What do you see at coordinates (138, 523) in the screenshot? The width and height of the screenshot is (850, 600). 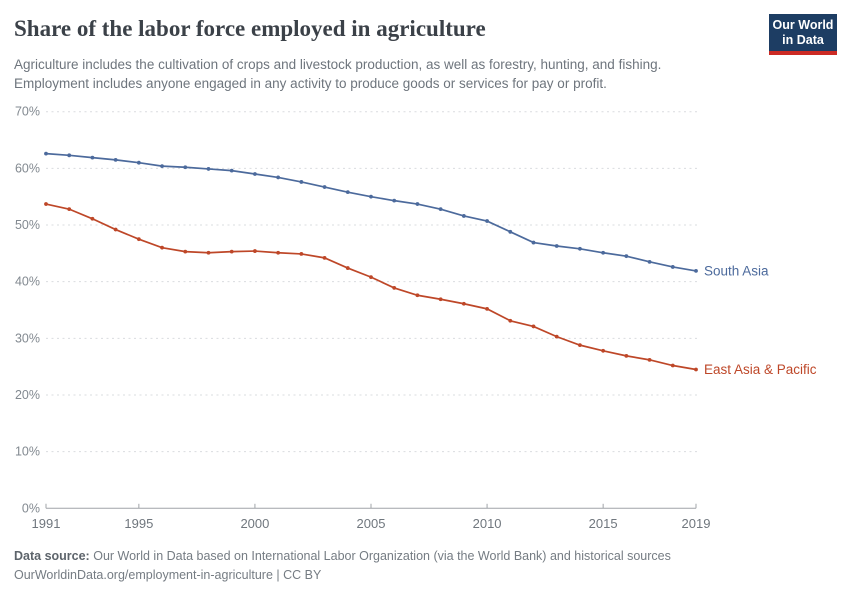 I see `x-axis-tick-label: 1995` at bounding box center [138, 523].